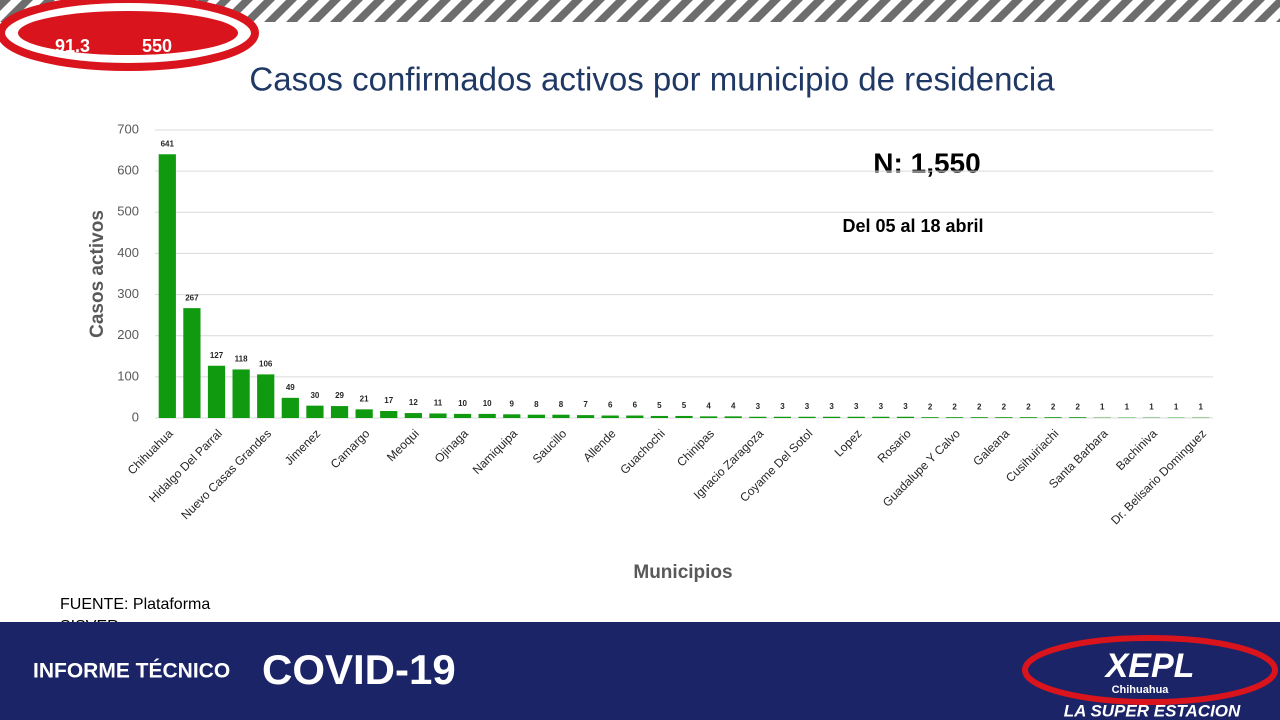 The width and height of the screenshot is (1280, 720). I want to click on data-label: 12, so click(413, 402).